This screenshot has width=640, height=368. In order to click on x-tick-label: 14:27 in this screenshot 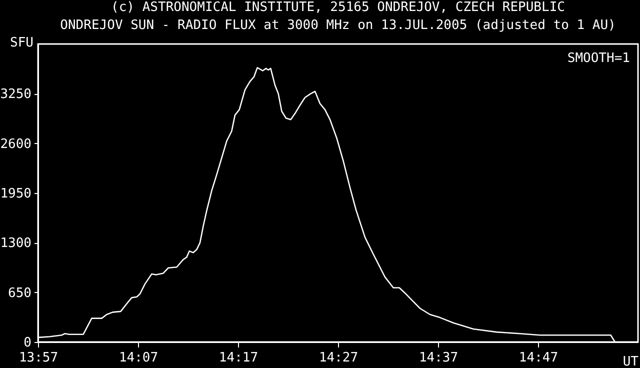, I will do `click(338, 358)`.